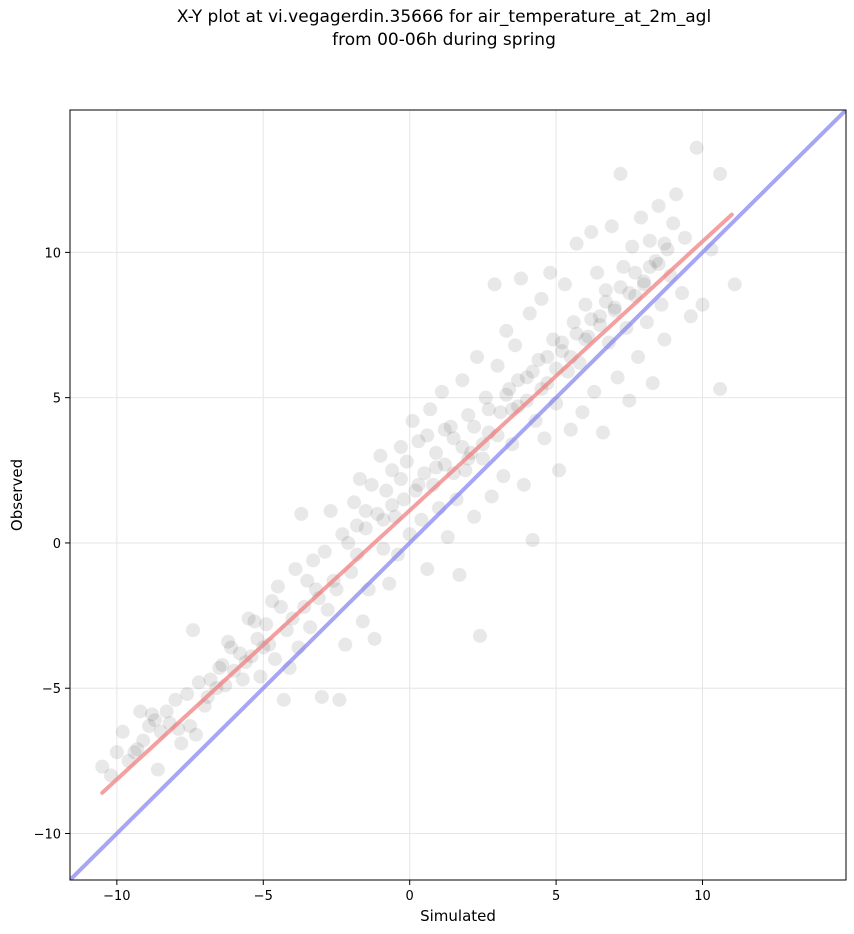  I want to click on x-tick-label: −5, so click(263, 896).